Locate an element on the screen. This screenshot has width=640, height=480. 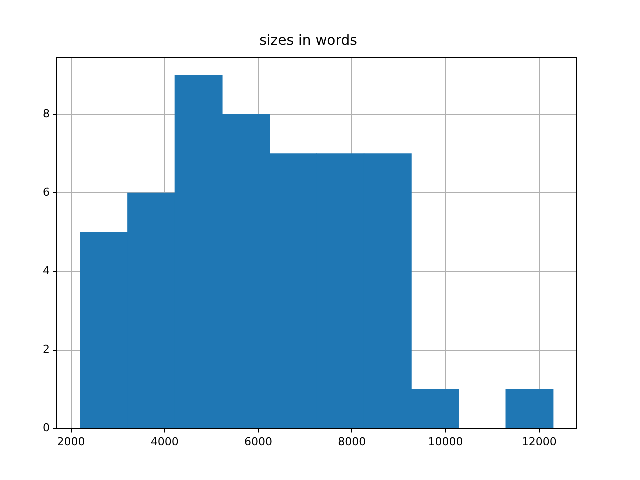
x-tick-label: 12000 is located at coordinates (539, 441).